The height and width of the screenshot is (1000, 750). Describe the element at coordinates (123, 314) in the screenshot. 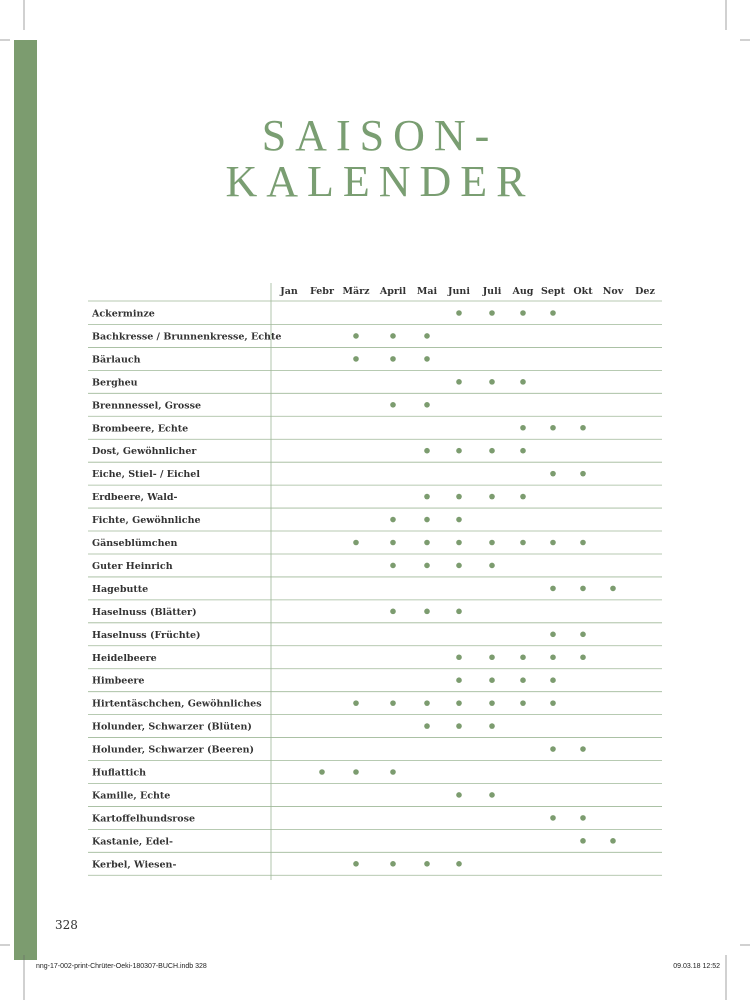

I see `row-name: Ackerminze` at that location.